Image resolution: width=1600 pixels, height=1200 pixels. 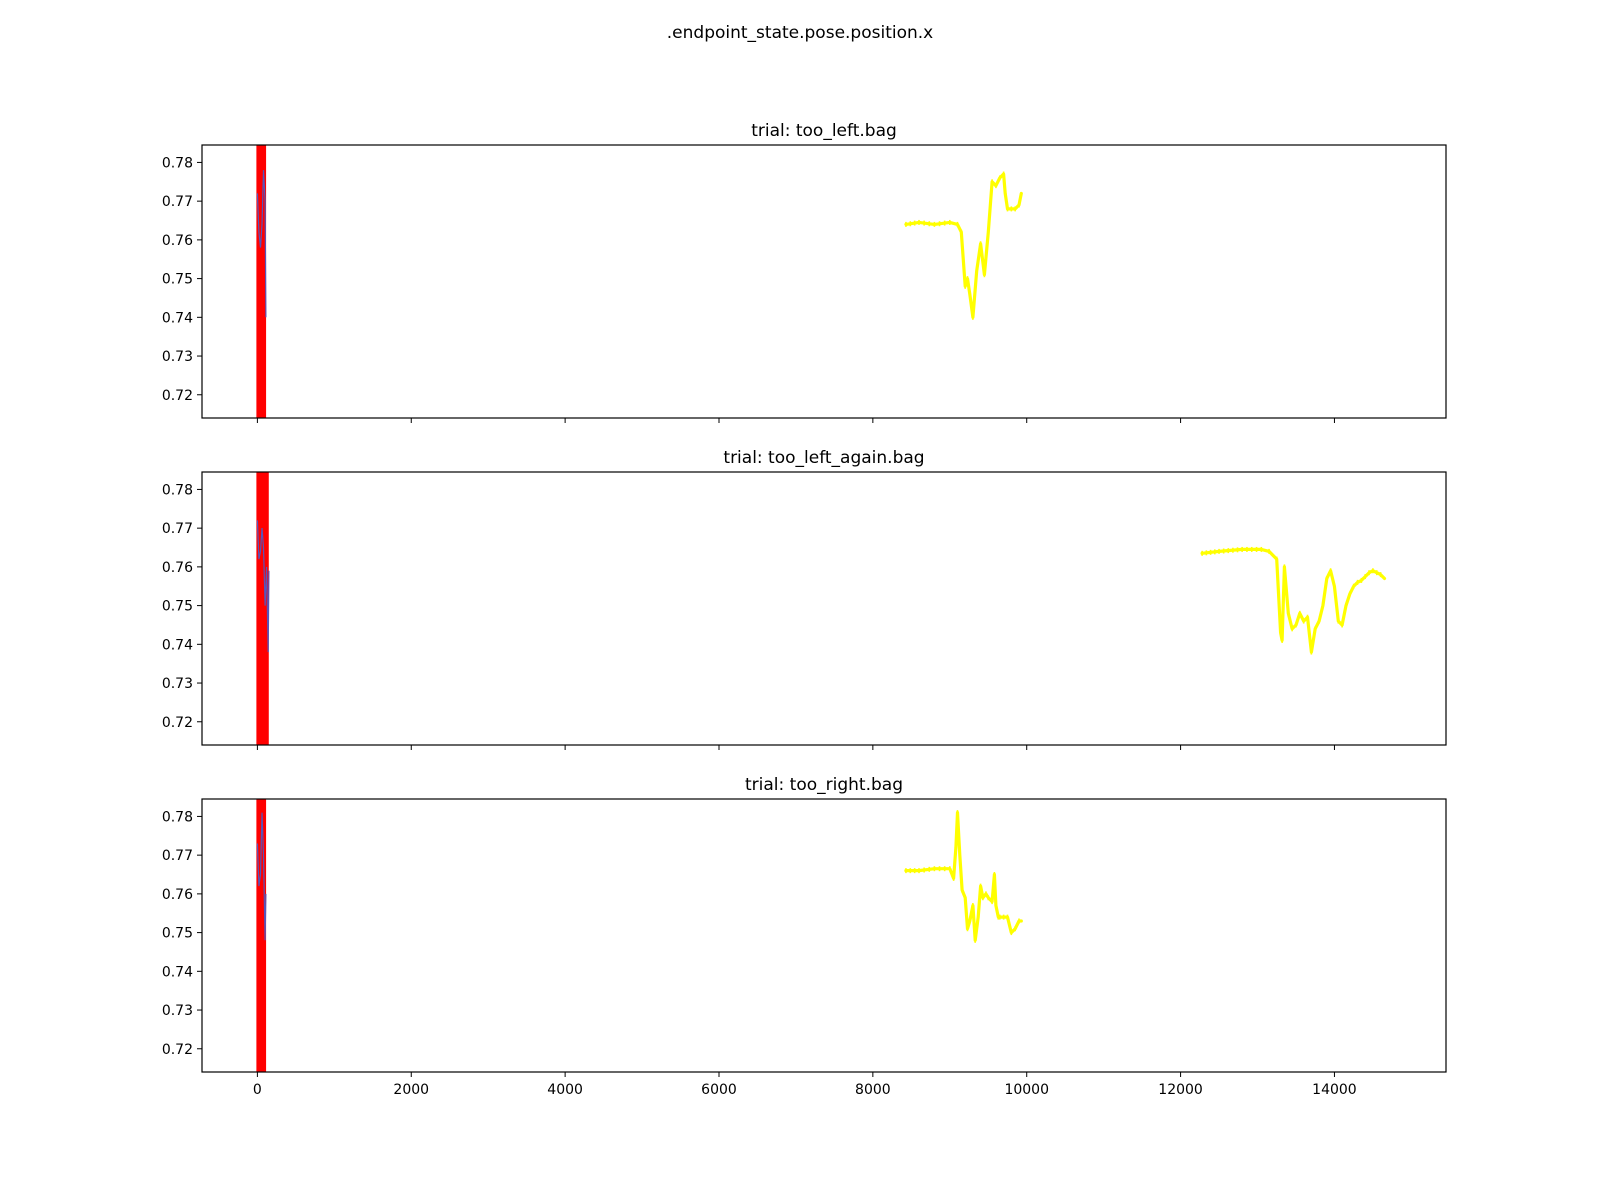 I want to click on figure-title: .endpoint_state.pose.position.x, so click(x=800, y=33).